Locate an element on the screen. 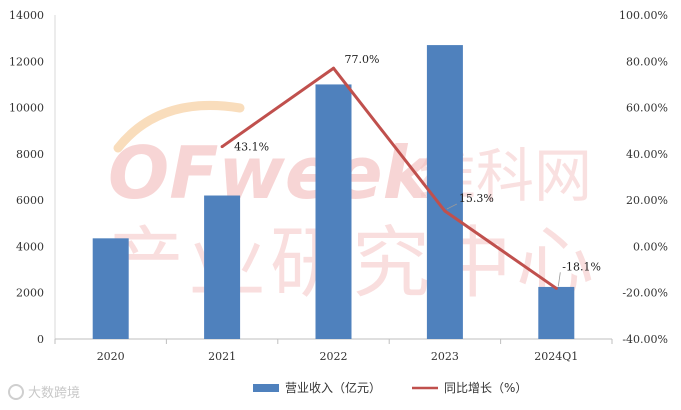 This screenshot has height=410, width=681. x-axis-ticks: 2020 2021 2022 2023 2024Q1 is located at coordinates (333, 351).